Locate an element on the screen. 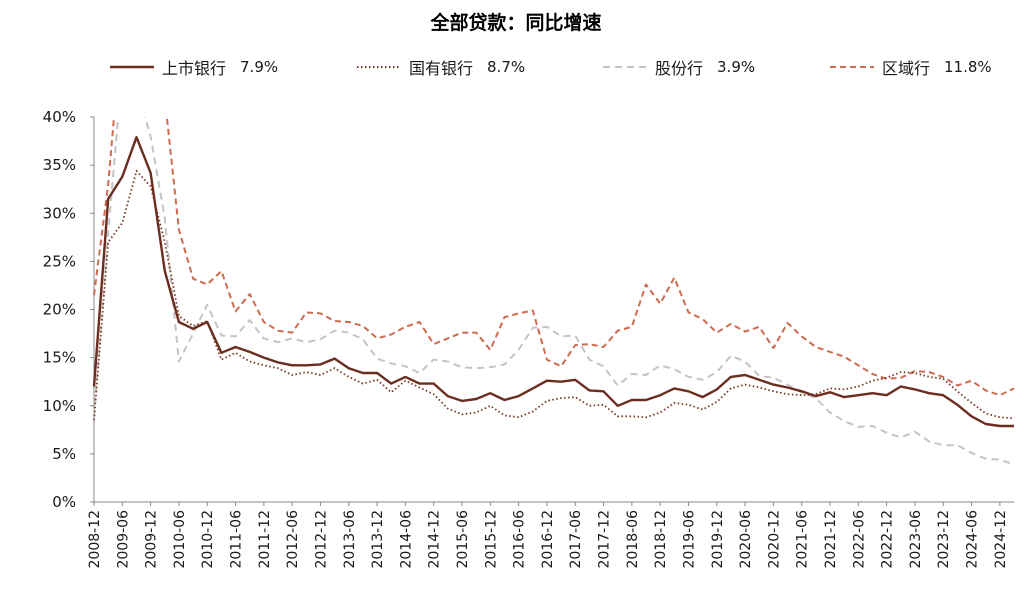 This screenshot has width=1032, height=607. x-tick-label: 2017-12 is located at coordinates (605, 539).